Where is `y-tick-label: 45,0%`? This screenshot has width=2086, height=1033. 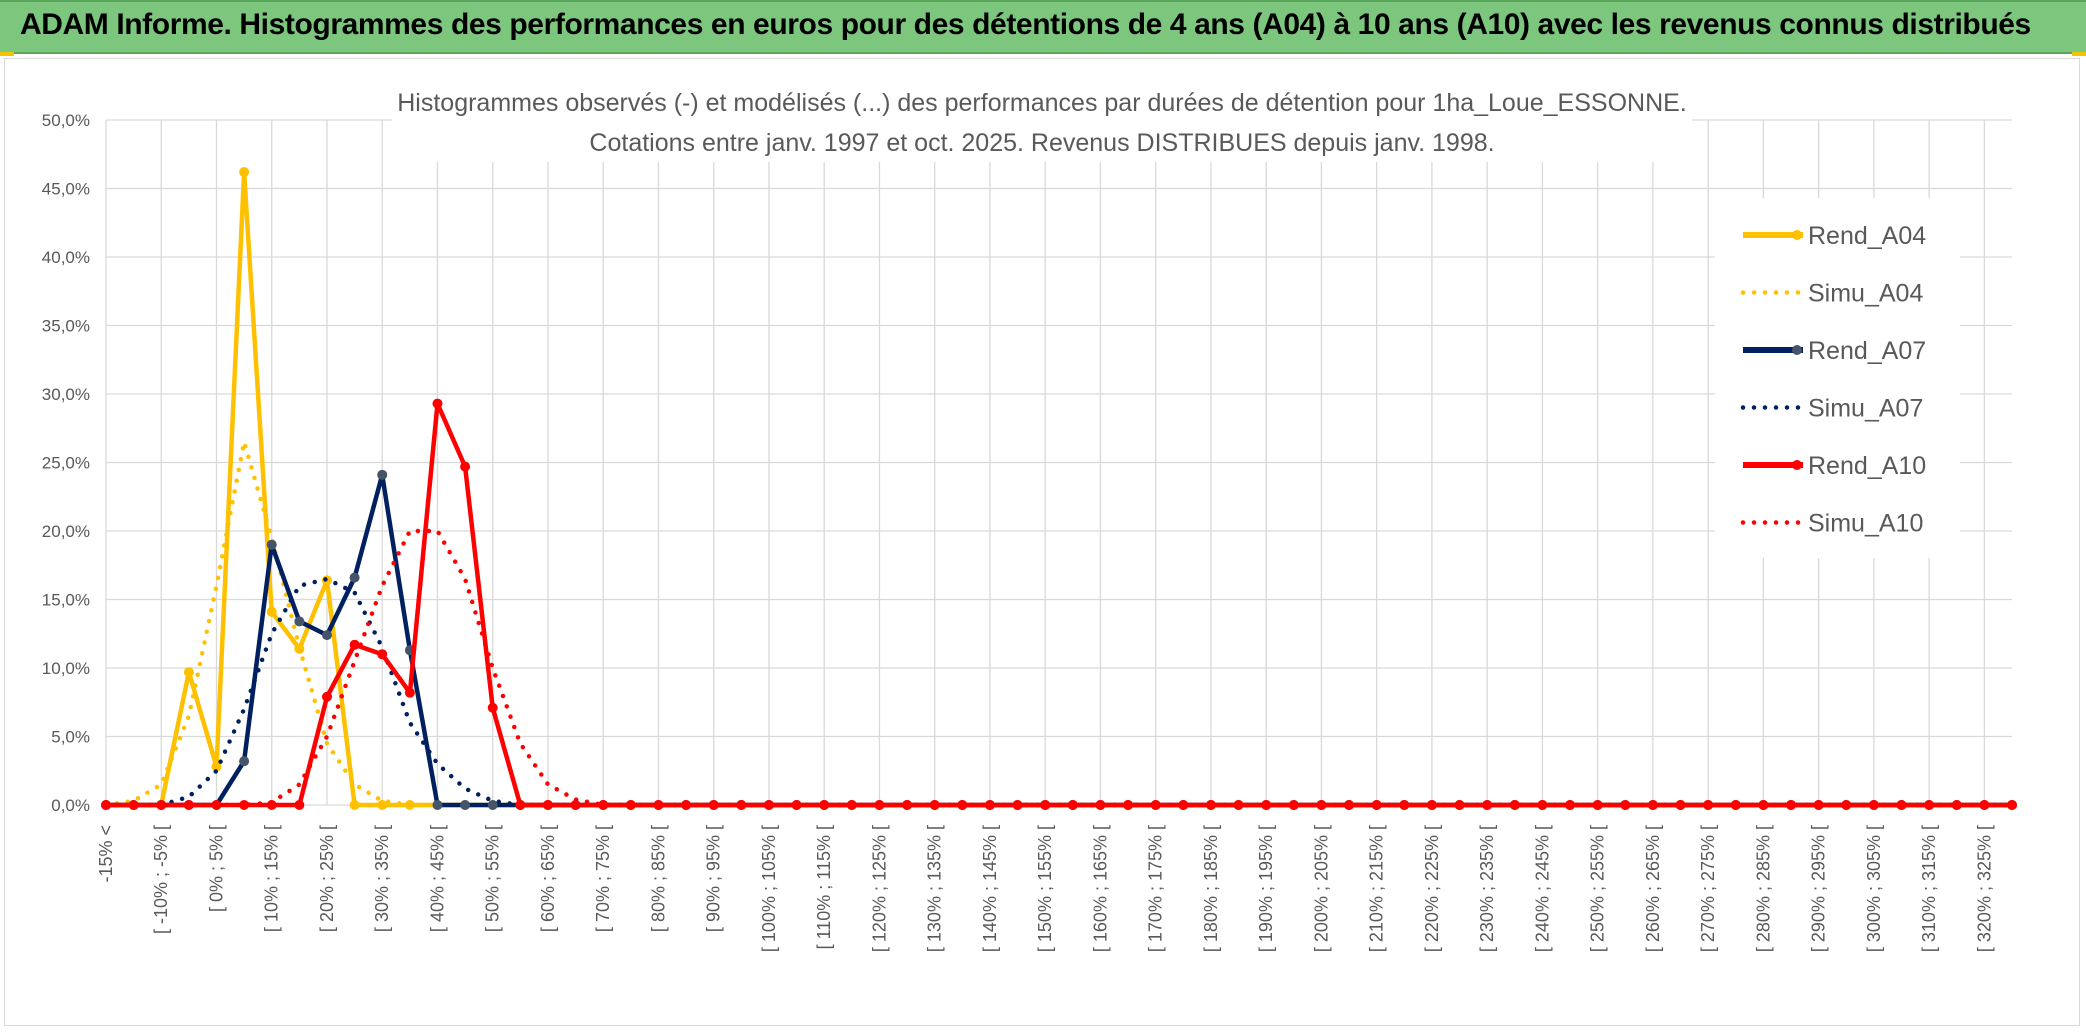 y-tick-label: 45,0% is located at coordinates (66, 189).